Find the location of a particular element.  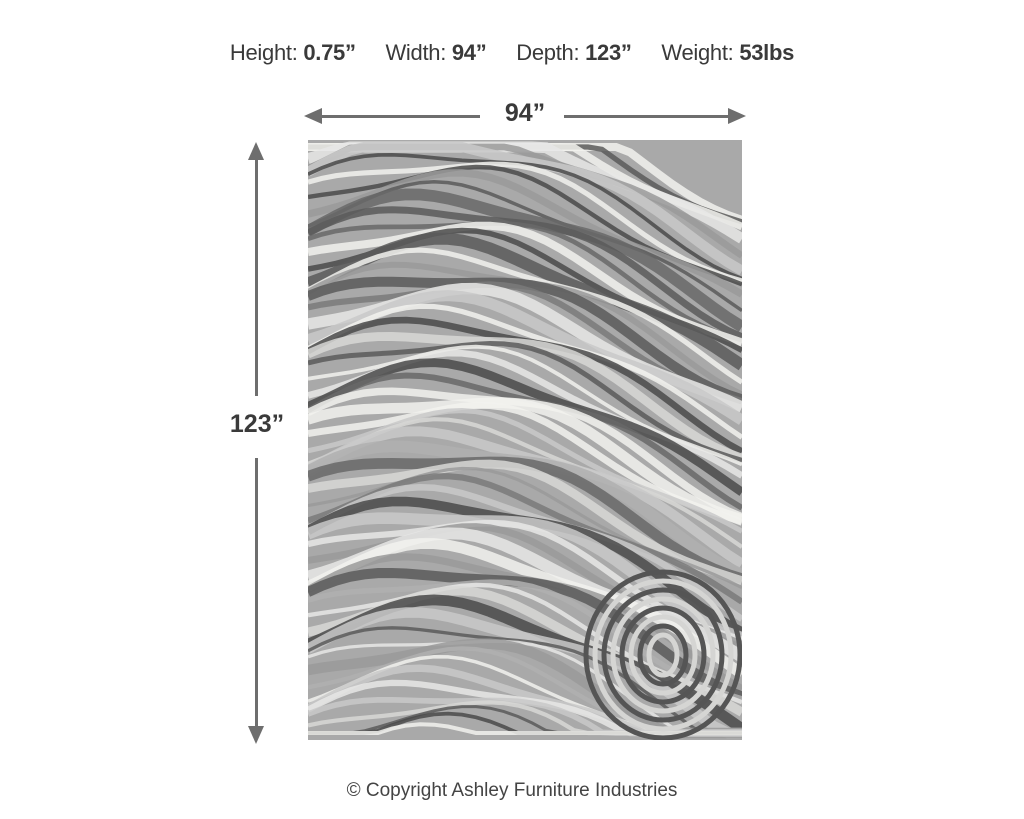

spec-value: 123” is located at coordinates (608, 52).